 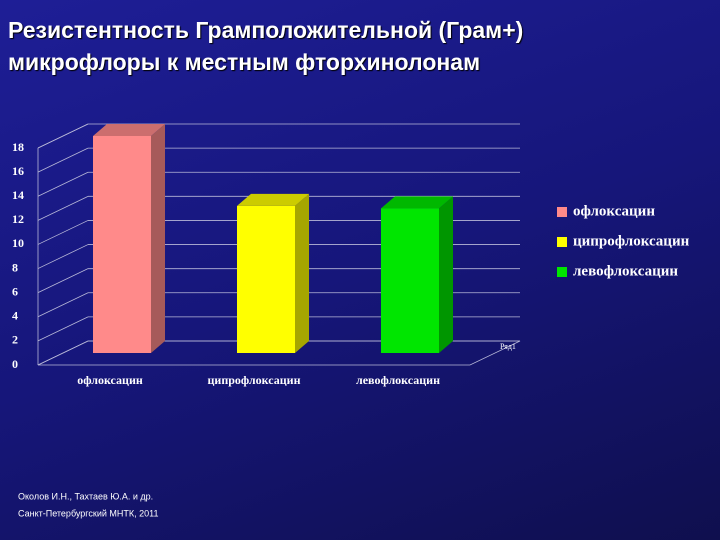 I want to click on y-tick-label: 0, so click(x=15, y=364).